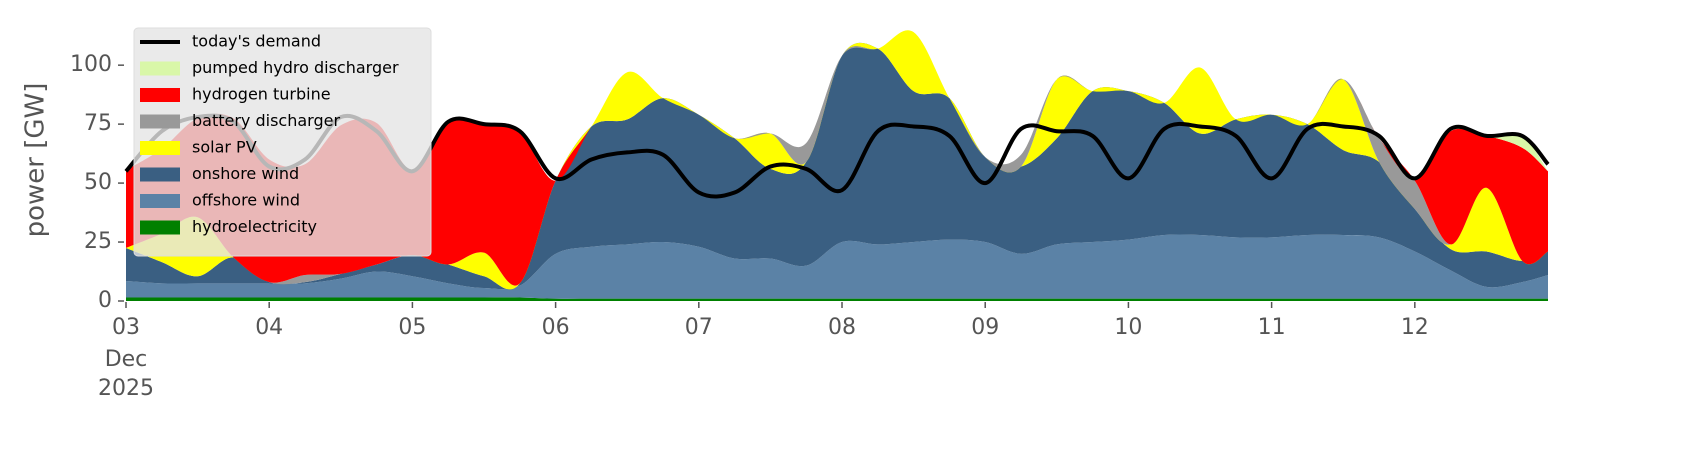 Image resolution: width=1706 pixels, height=464 pixels. What do you see at coordinates (98, 123) in the screenshot?
I see `y-tick-label: 75` at bounding box center [98, 123].